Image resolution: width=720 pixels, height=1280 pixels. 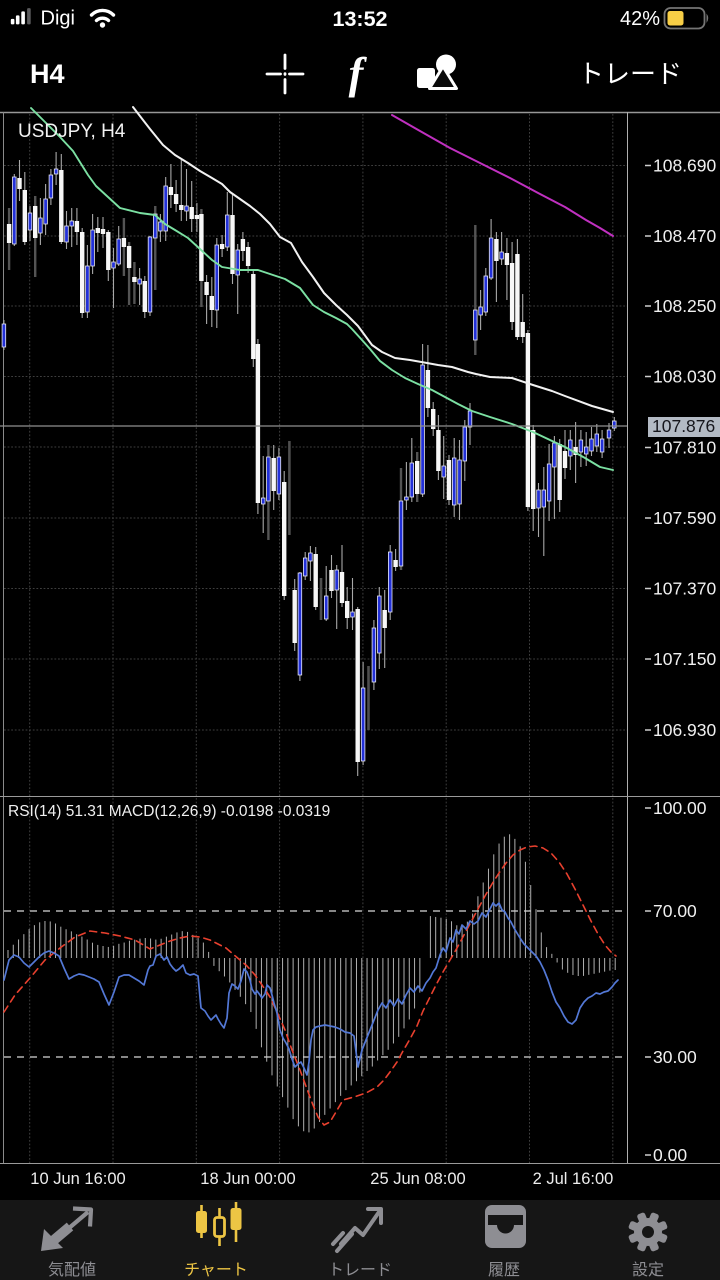 I want to click on svg-text: 108.030, so click(x=685, y=377).